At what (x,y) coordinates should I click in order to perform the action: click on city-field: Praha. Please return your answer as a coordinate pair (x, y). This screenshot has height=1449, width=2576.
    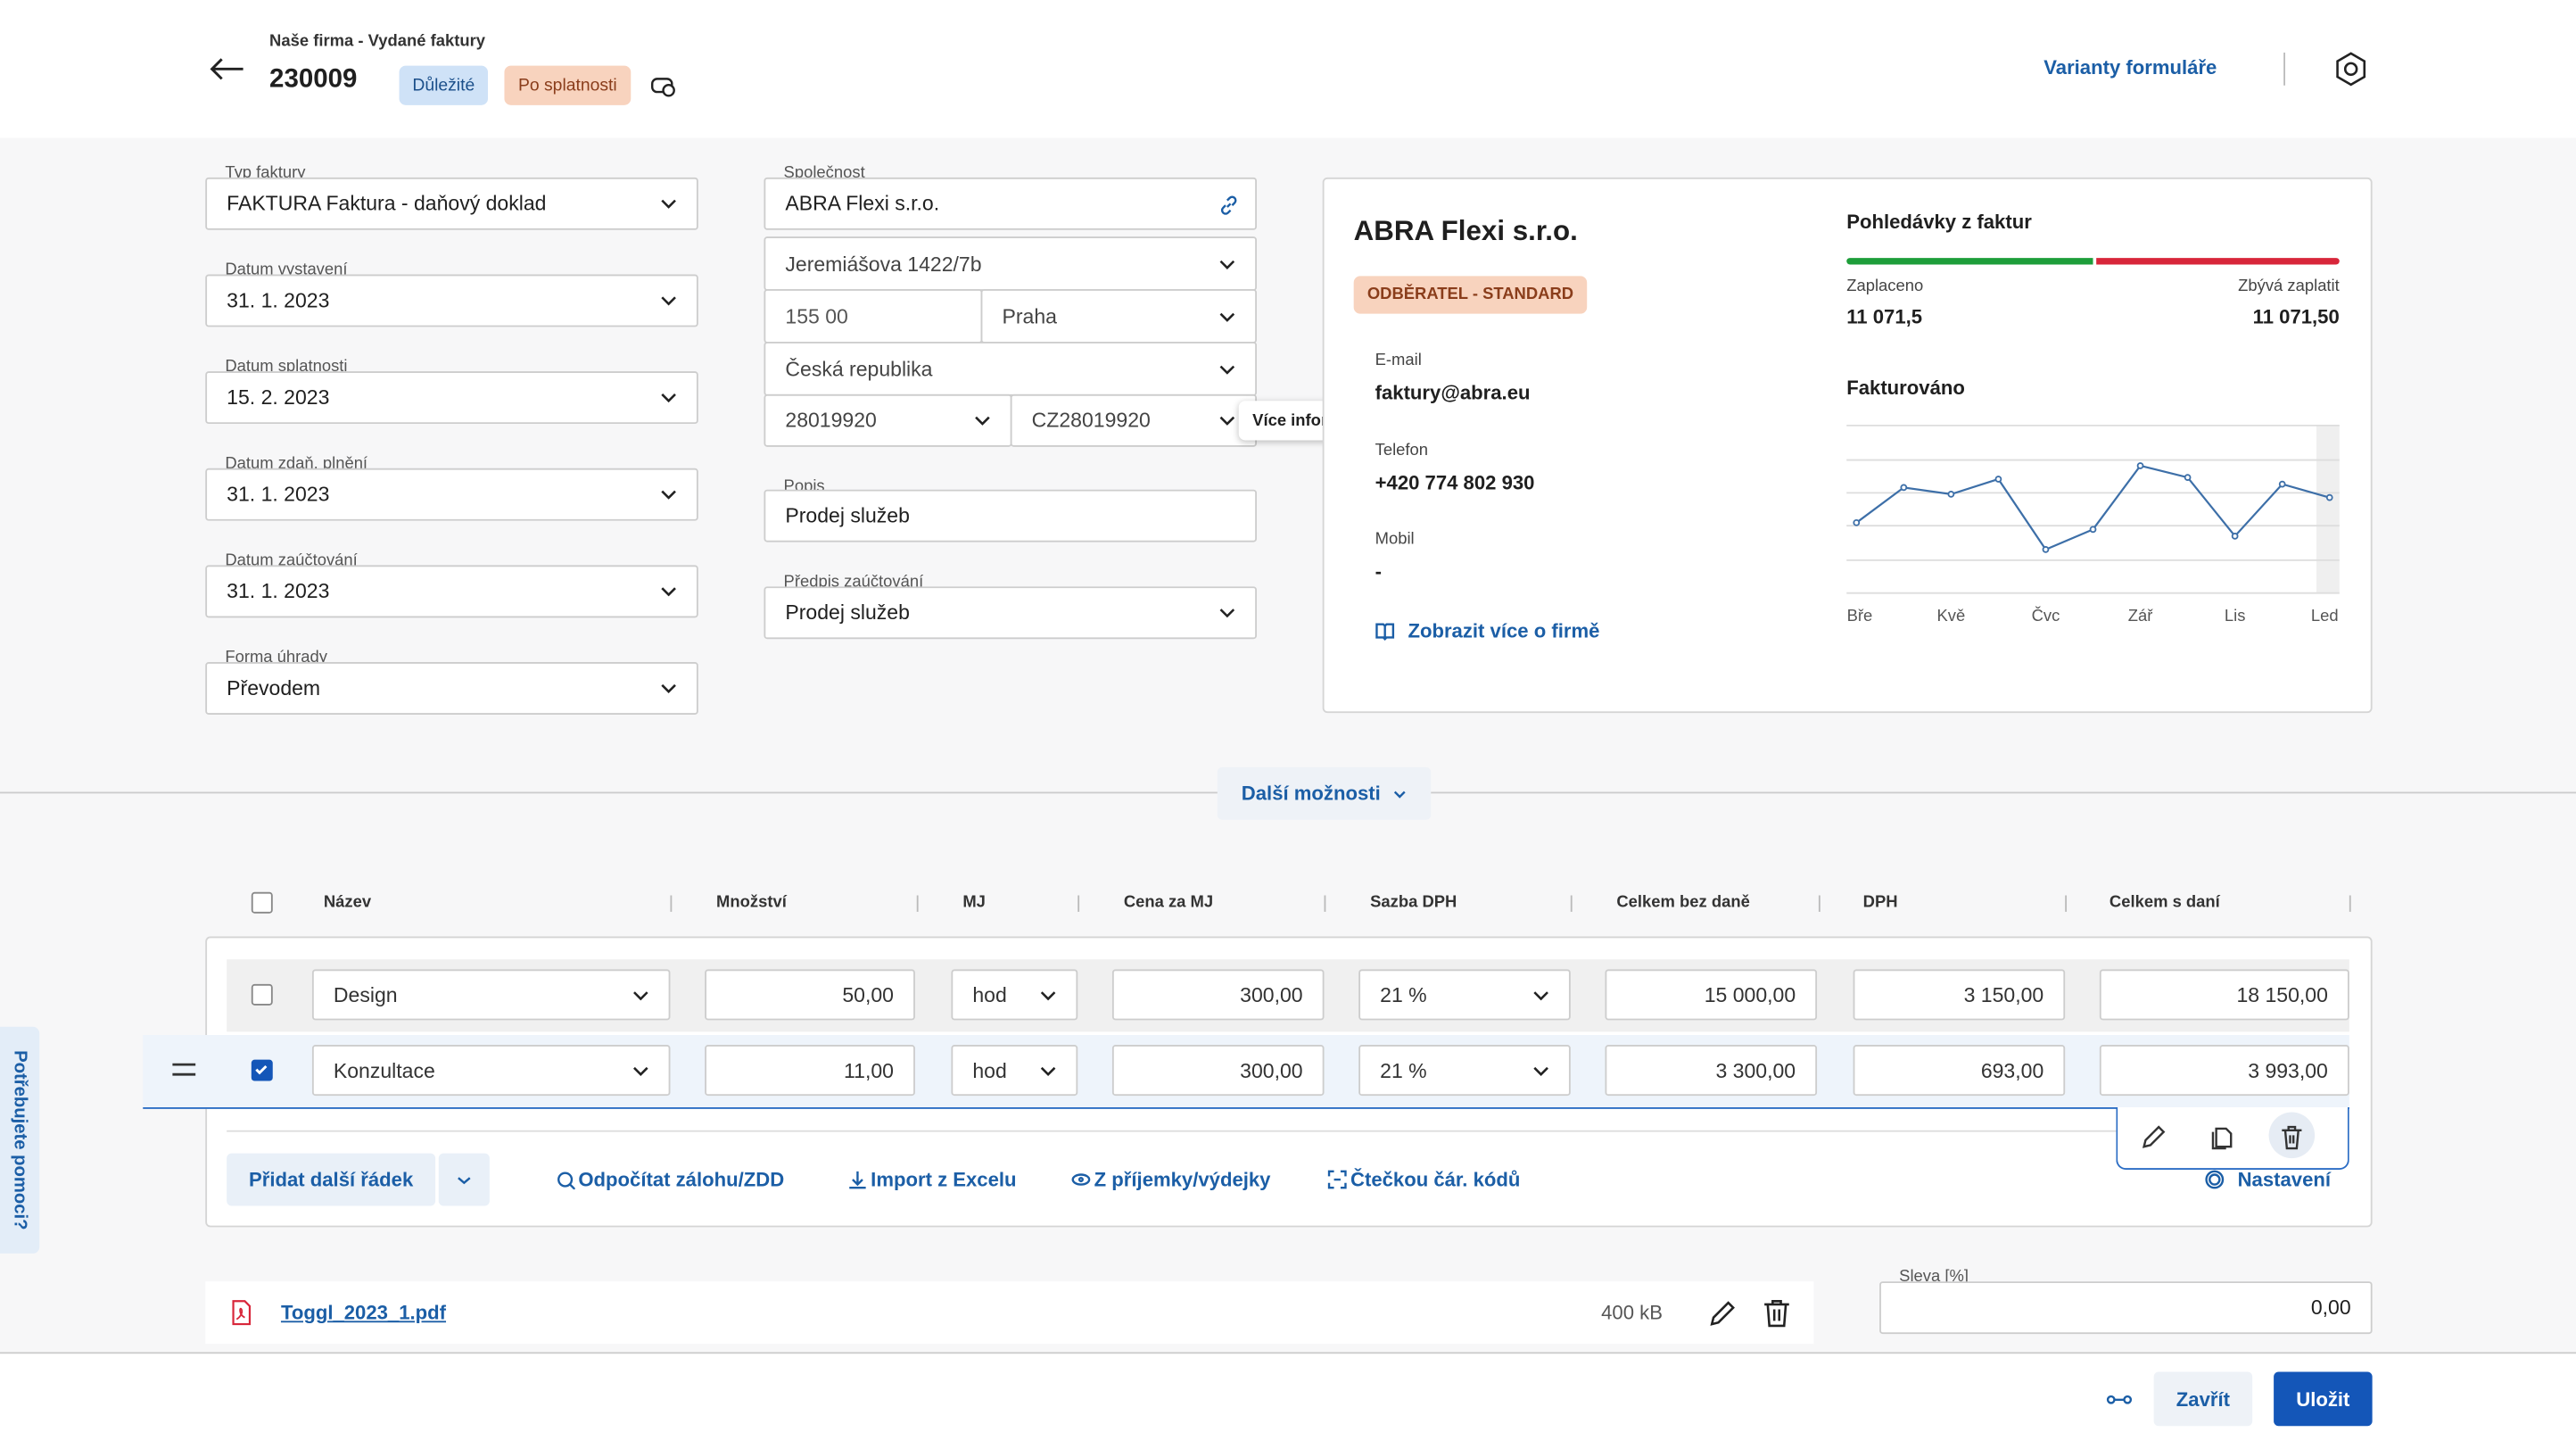
    Looking at the image, I should click on (1119, 316).